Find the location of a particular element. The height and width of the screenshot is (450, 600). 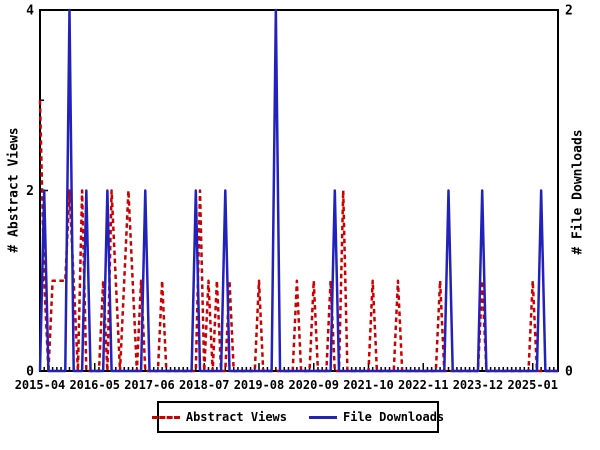

chart-legend: Abstract Views File Downloads is located at coordinates (297, 417).